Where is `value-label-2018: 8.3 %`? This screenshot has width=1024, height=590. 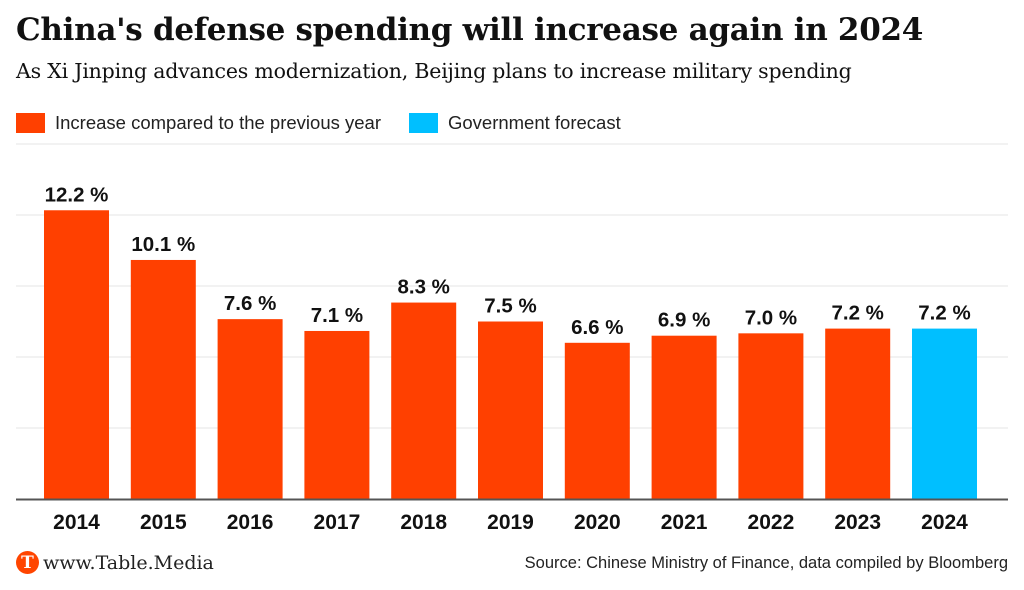 value-label-2018: 8.3 % is located at coordinates (423, 287).